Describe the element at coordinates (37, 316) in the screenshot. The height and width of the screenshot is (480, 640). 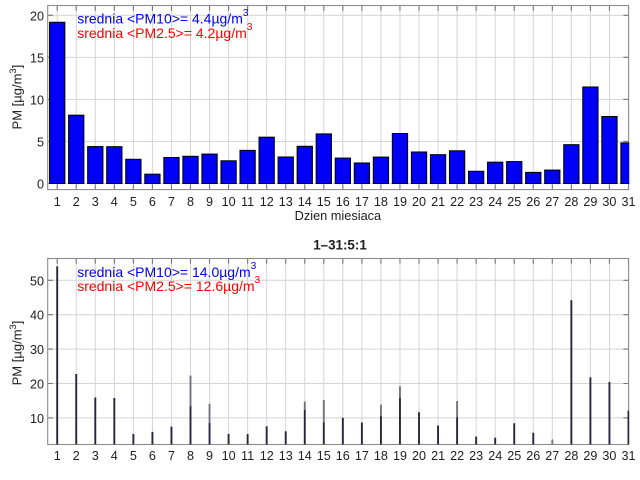
I see `svg-text: 40` at that location.